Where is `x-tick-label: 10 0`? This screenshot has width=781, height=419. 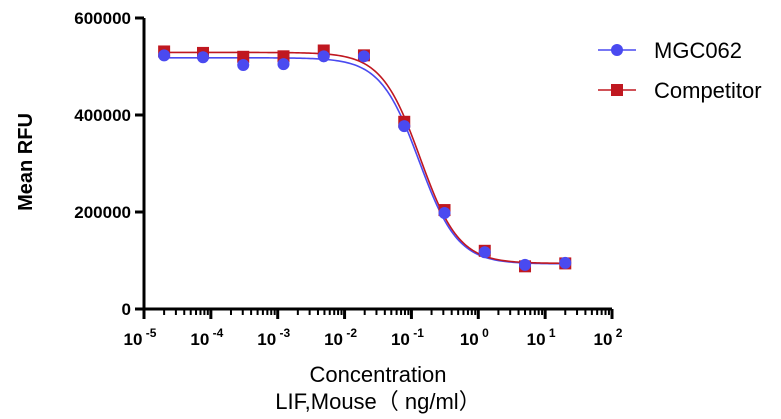 x-tick-label: 10 0 is located at coordinates (474, 337).